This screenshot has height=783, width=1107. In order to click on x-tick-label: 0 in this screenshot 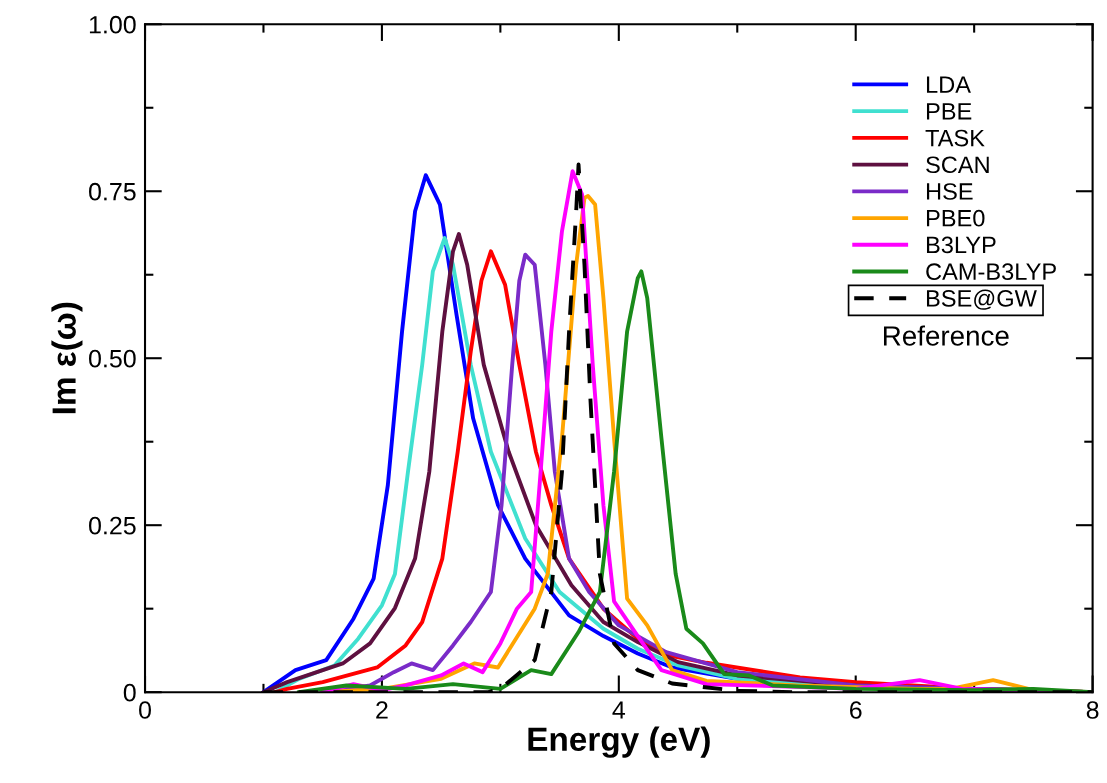, I will do `click(145, 710)`.